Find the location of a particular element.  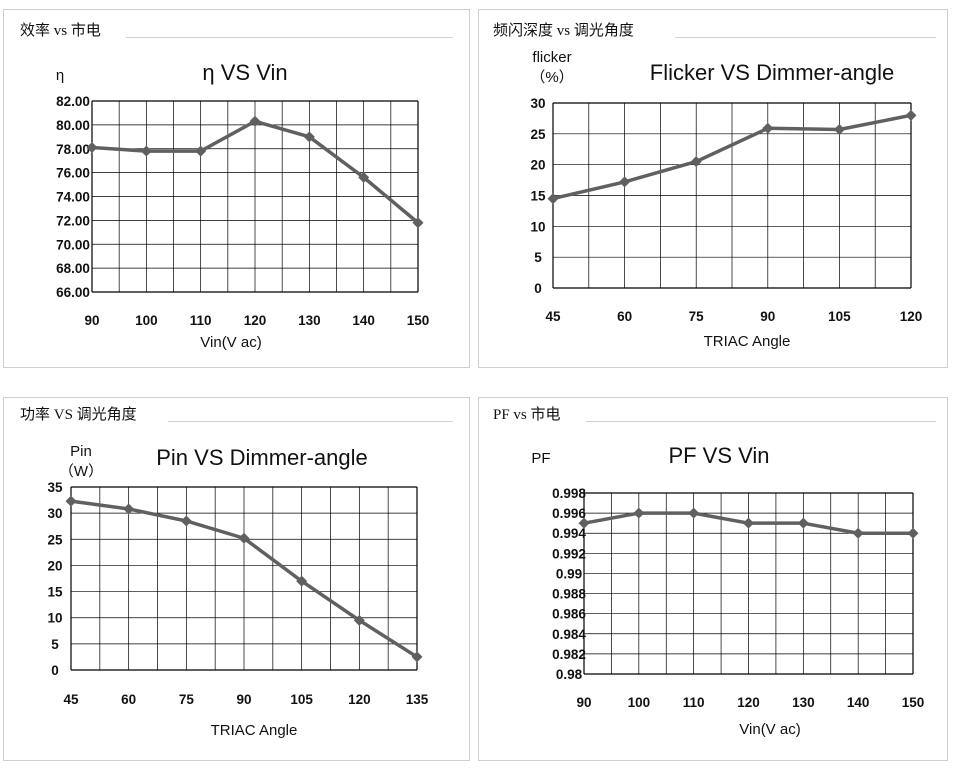

y-axis-title: （W） is located at coordinates (81, 471).